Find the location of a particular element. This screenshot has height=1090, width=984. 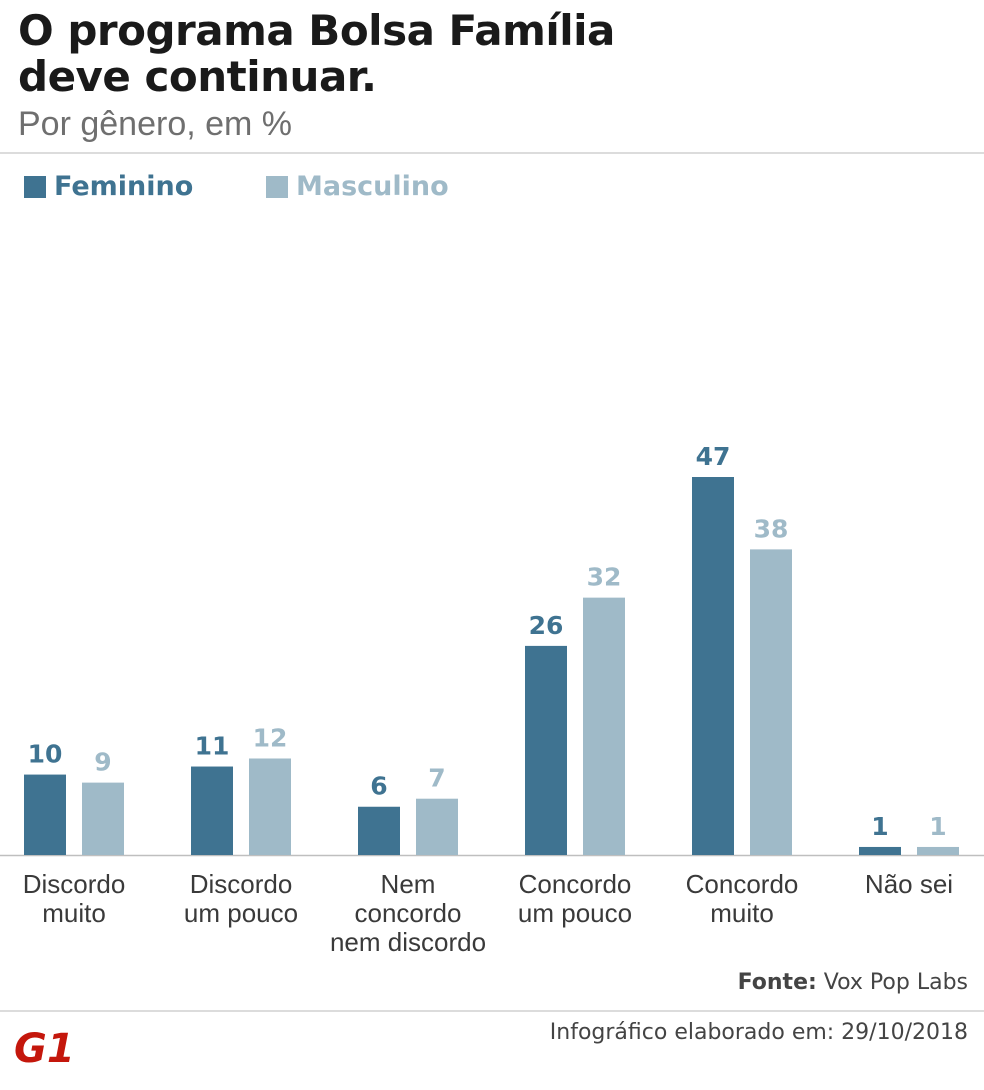

source-value: Vox Pop Labs is located at coordinates (892, 982).